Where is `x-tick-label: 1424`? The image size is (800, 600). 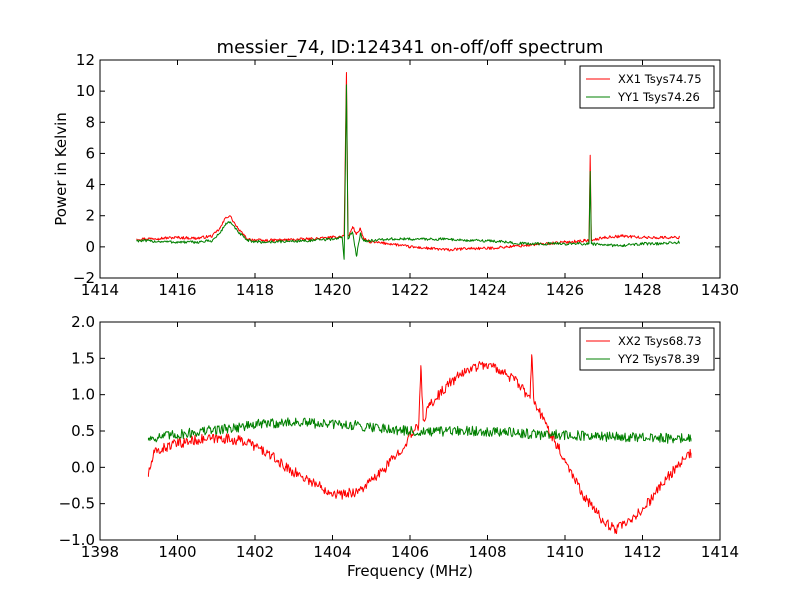
x-tick-label: 1424 is located at coordinates (487, 290).